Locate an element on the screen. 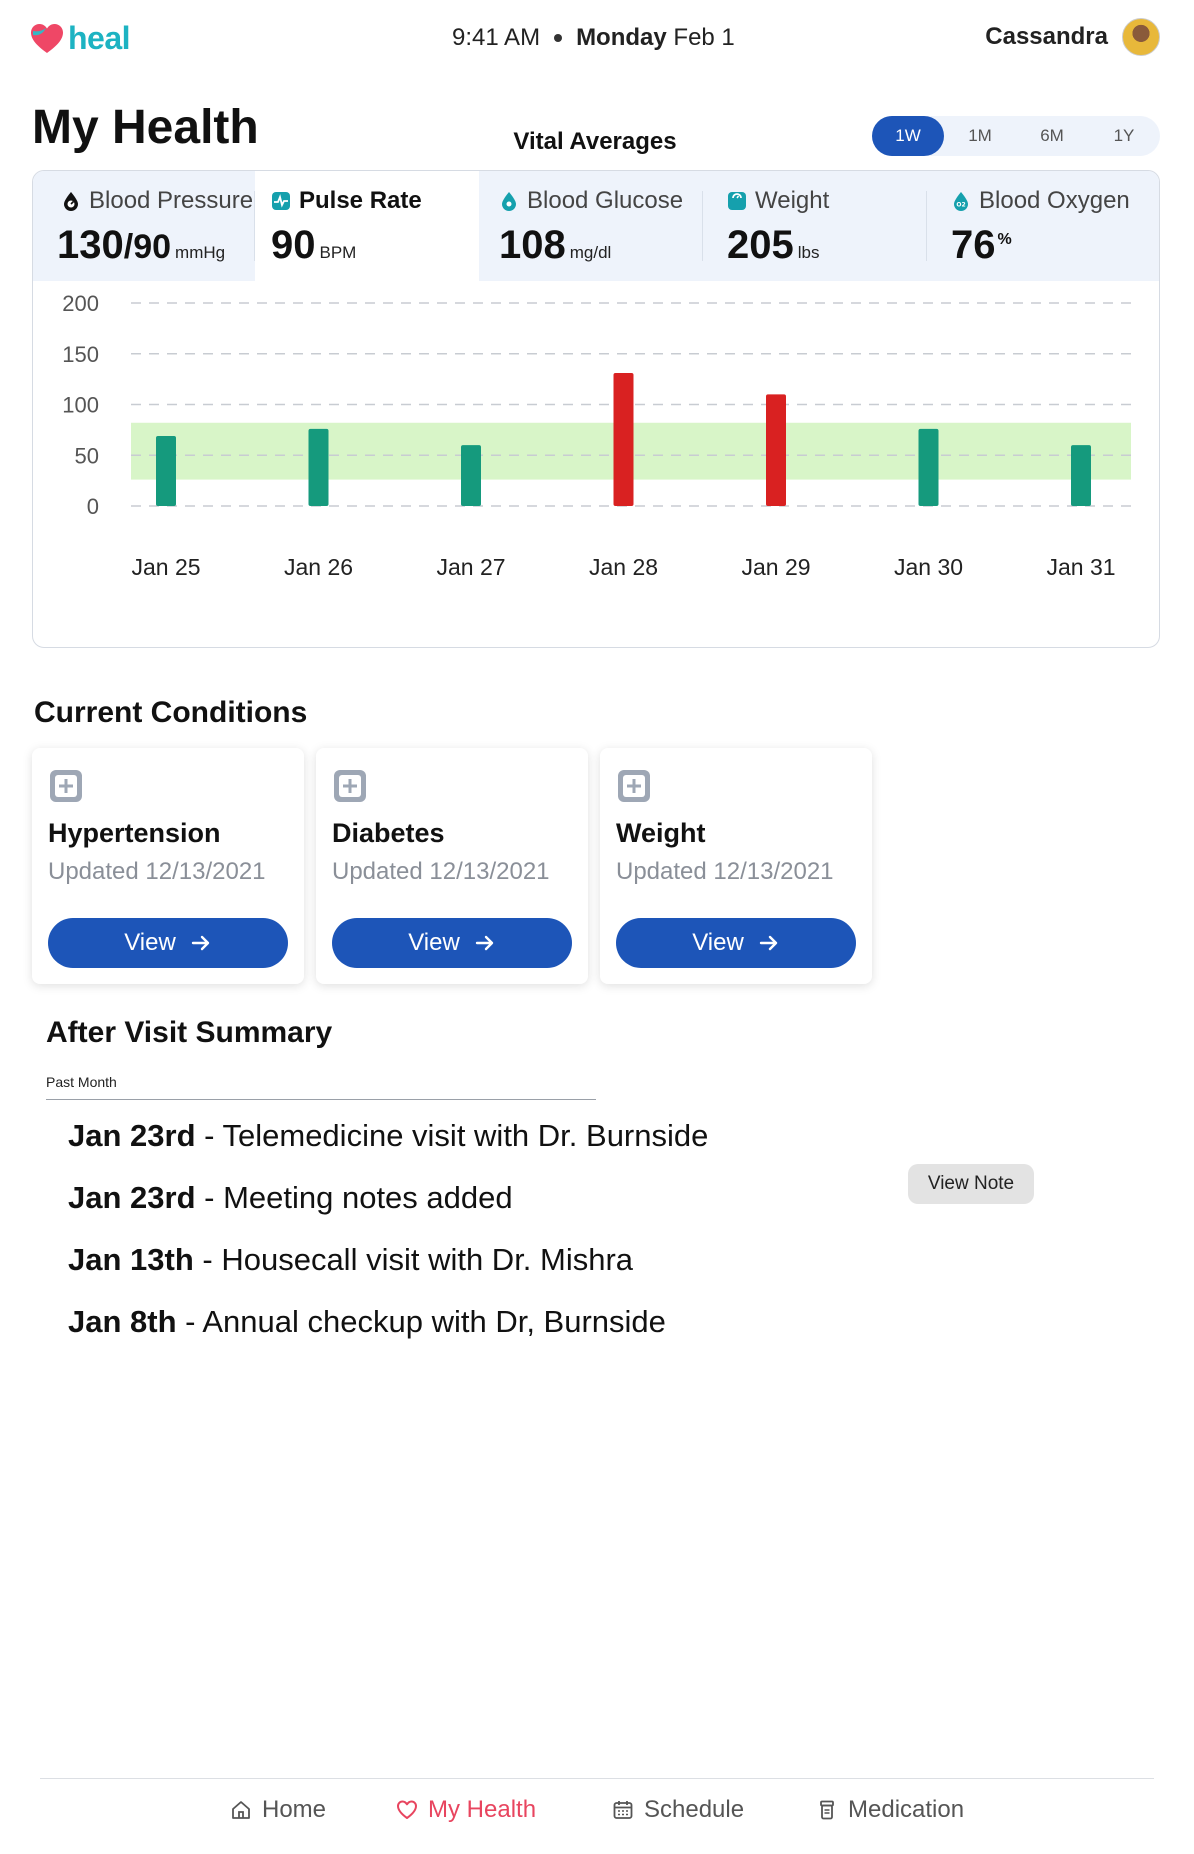 This screenshot has height=1854, width=1194. visits-filter-label: Past Month is located at coordinates (81, 1082).